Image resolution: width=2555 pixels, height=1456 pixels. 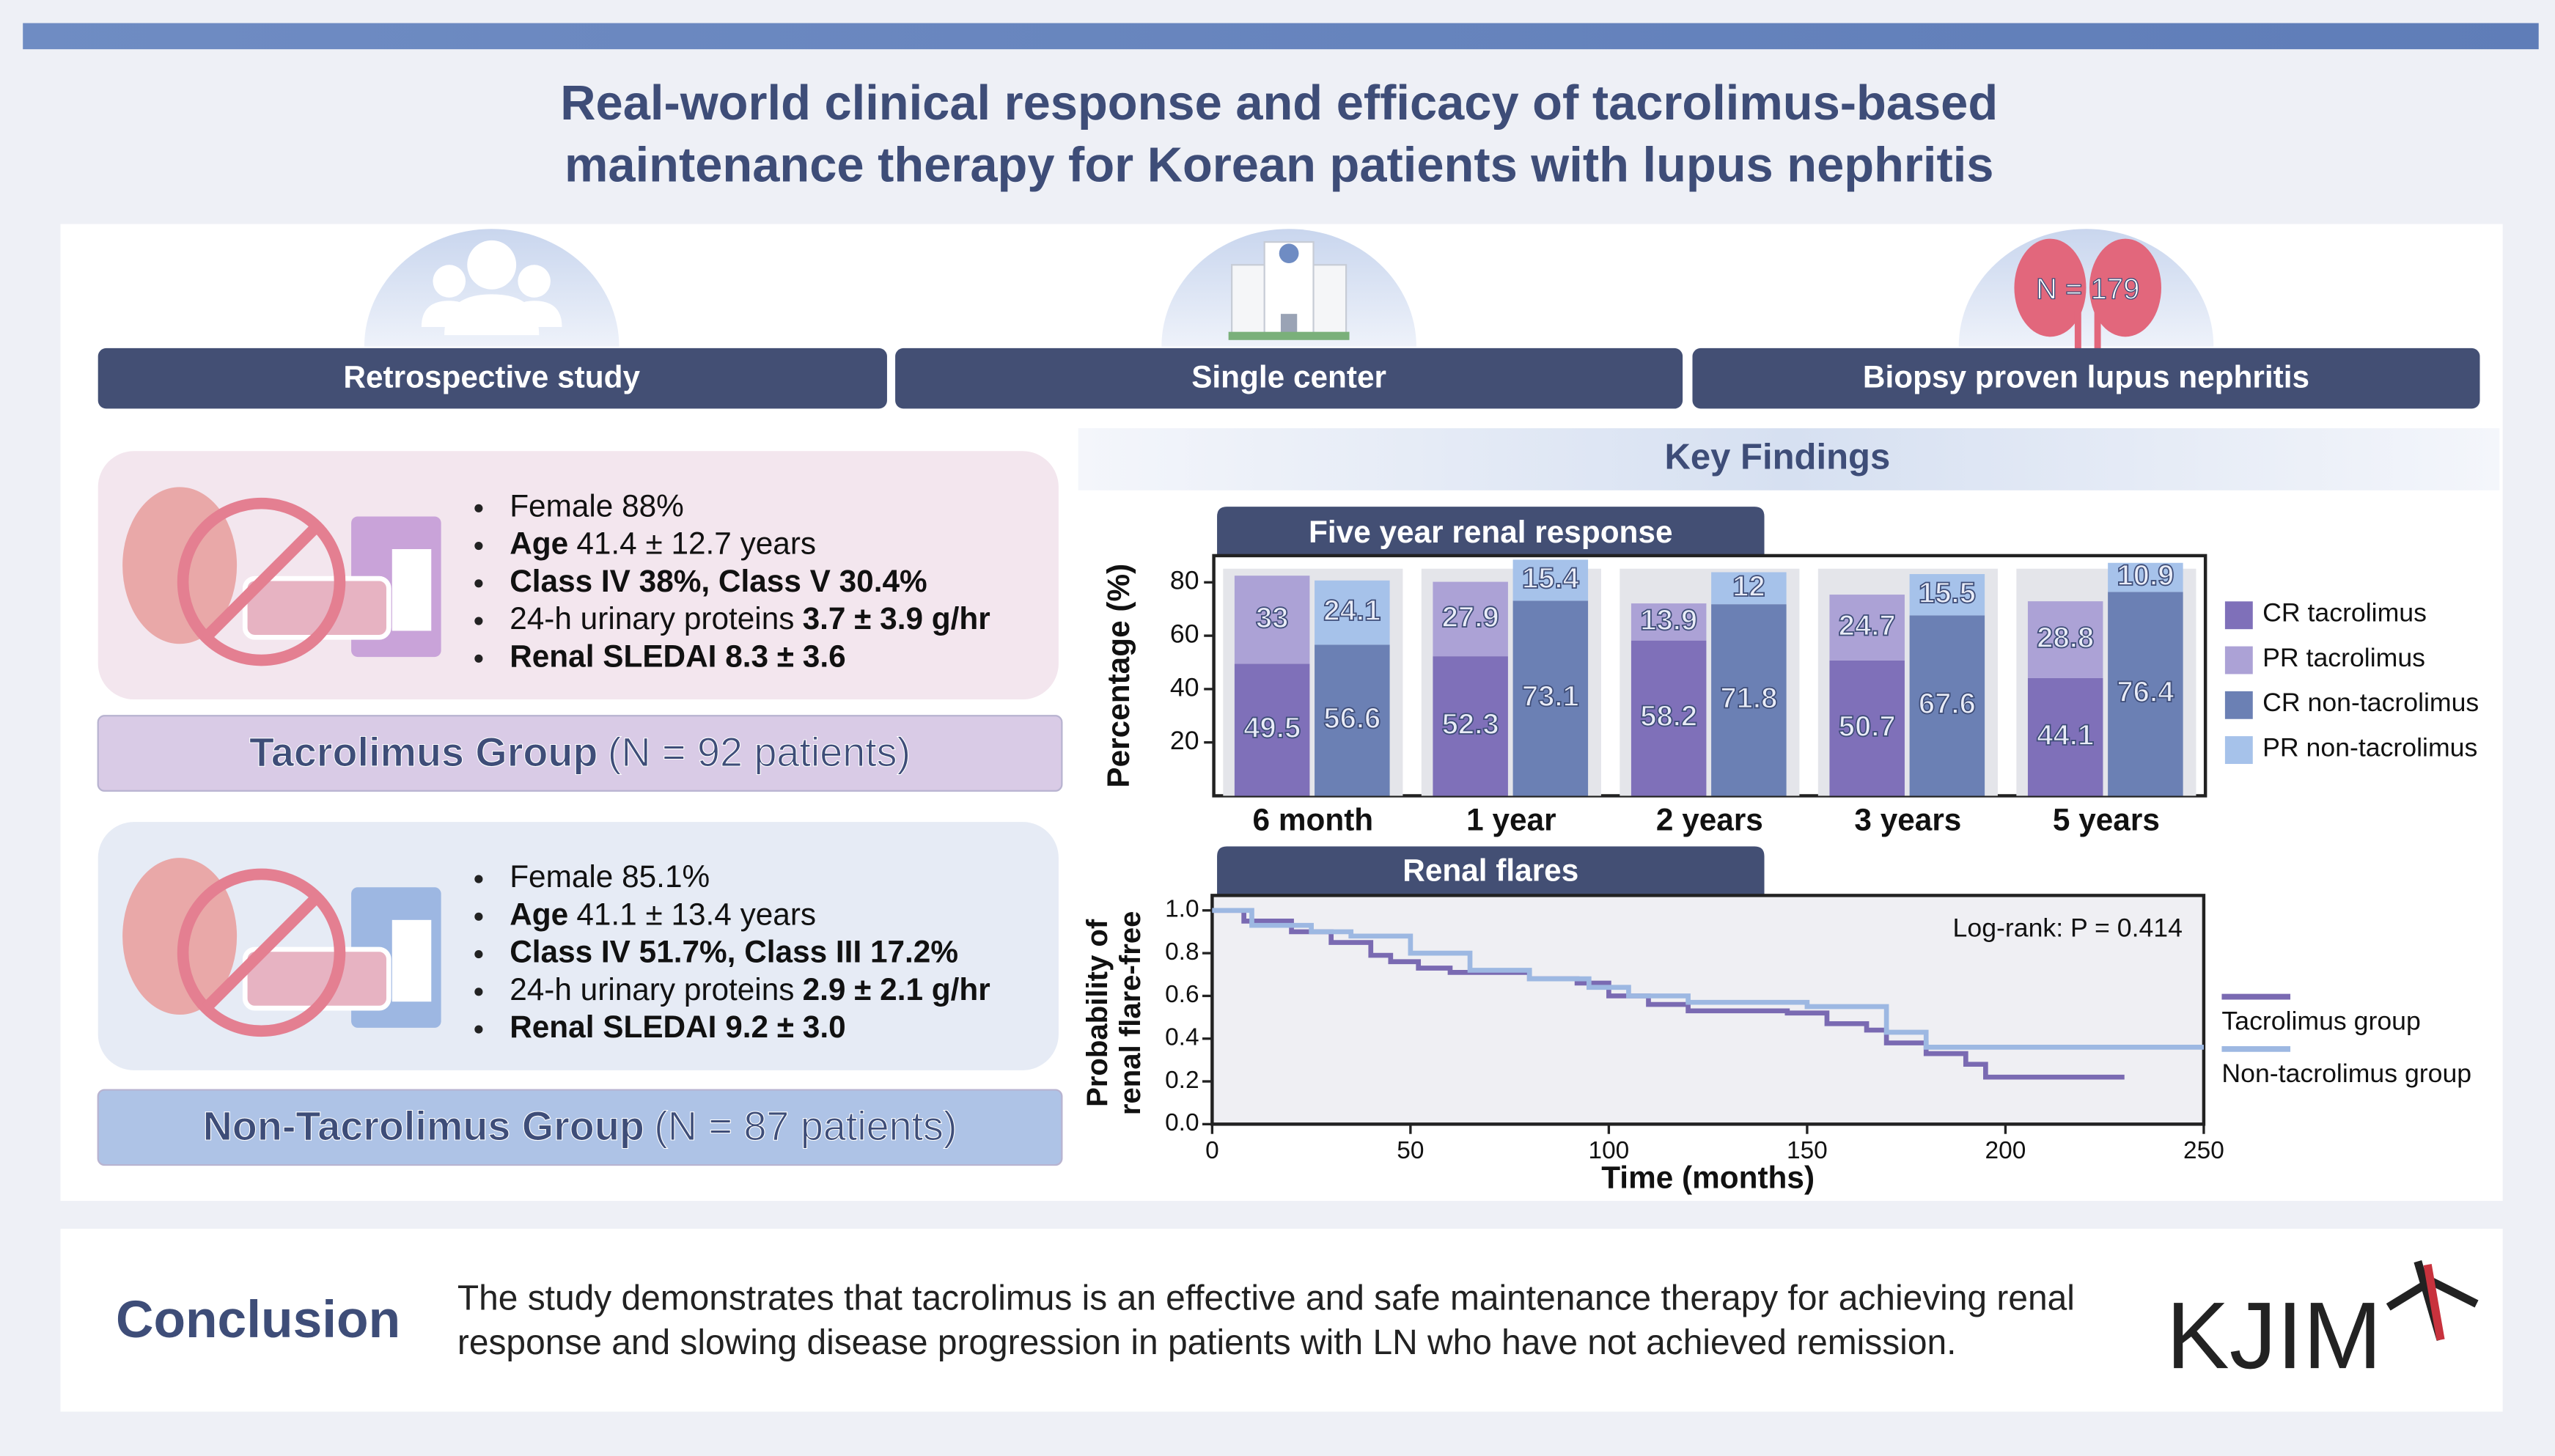 I want to click on bar-value-label: 13.9, so click(x=1669, y=620).